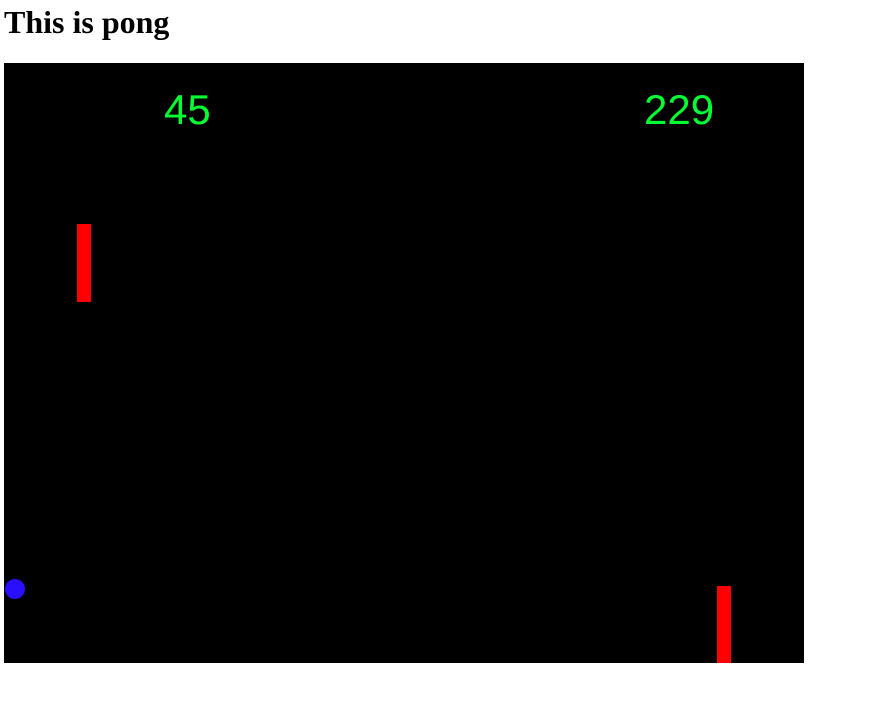 This screenshot has width=875, height=722. I want to click on left-paddle, so click(84, 263).